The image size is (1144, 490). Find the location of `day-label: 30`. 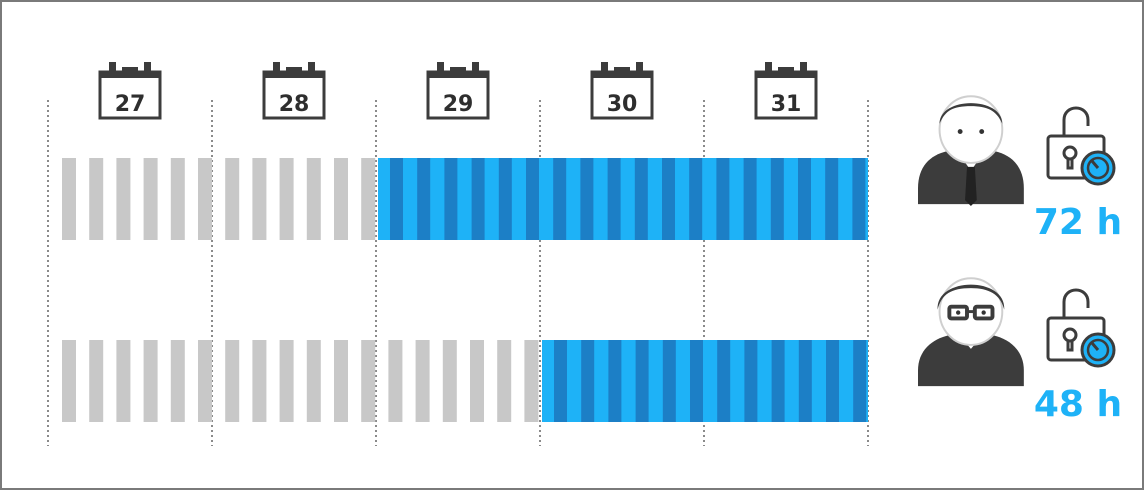

day-label: 30 is located at coordinates (622, 104).